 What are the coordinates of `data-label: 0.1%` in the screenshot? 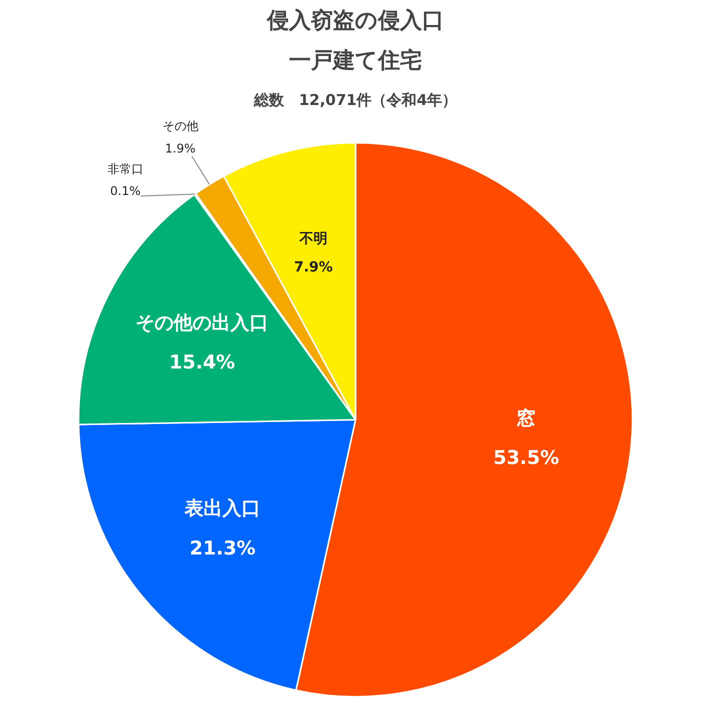 It's located at (125, 191).